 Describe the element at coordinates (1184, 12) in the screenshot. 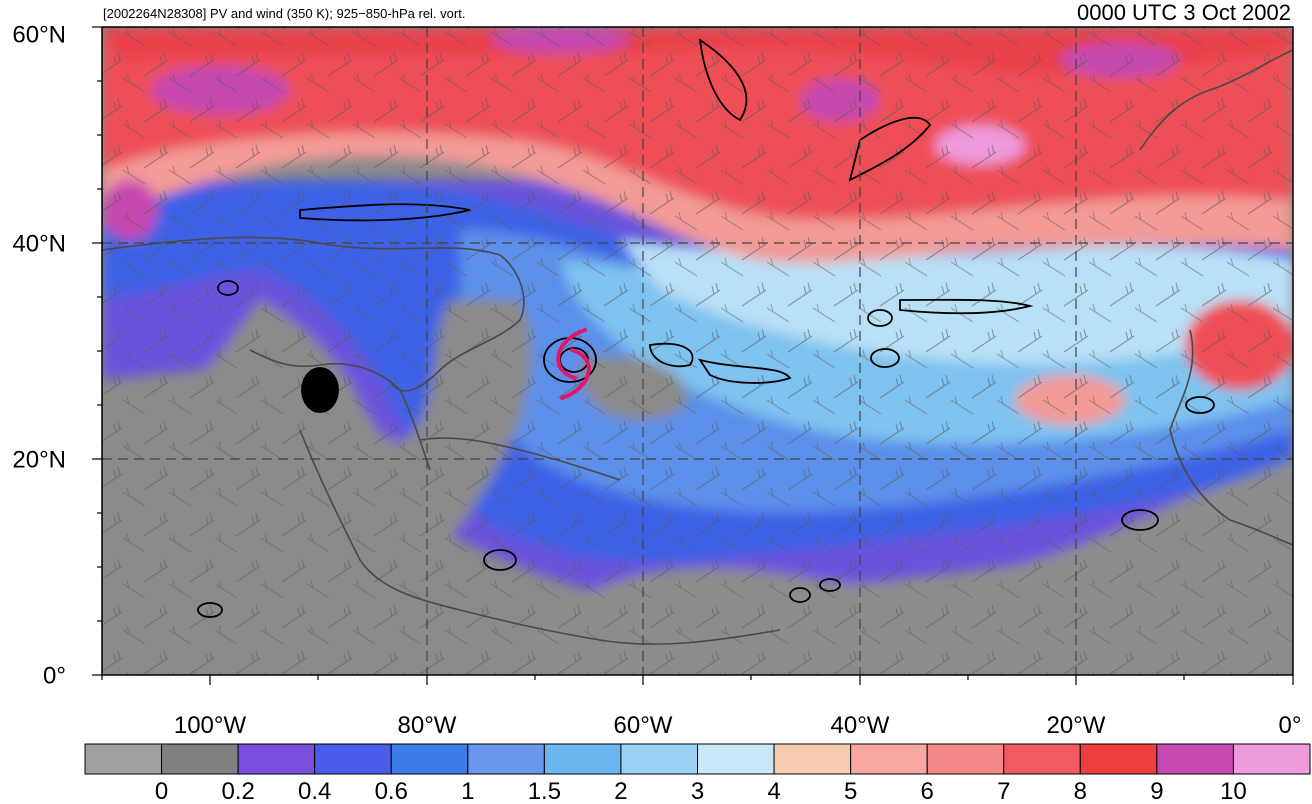

I see `figure-right-title: 0000 UTC 3 Oct 2002` at that location.